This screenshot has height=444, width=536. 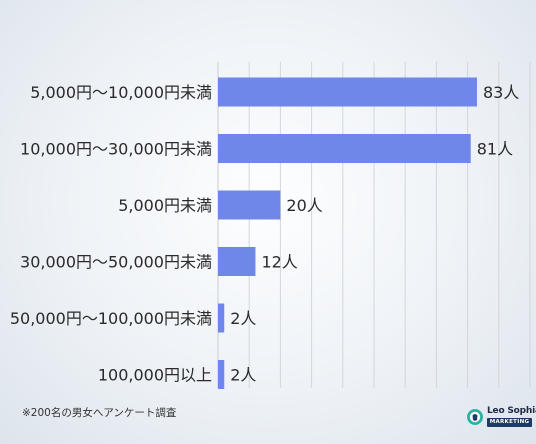 What do you see at coordinates (111, 318) in the screenshot?
I see `category-label: 50,000円〜100,000円未満` at bounding box center [111, 318].